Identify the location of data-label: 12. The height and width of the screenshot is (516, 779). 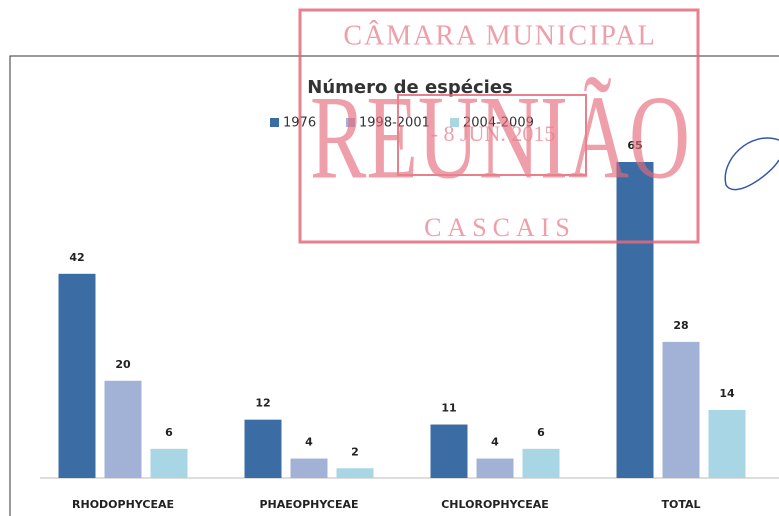
(262, 403).